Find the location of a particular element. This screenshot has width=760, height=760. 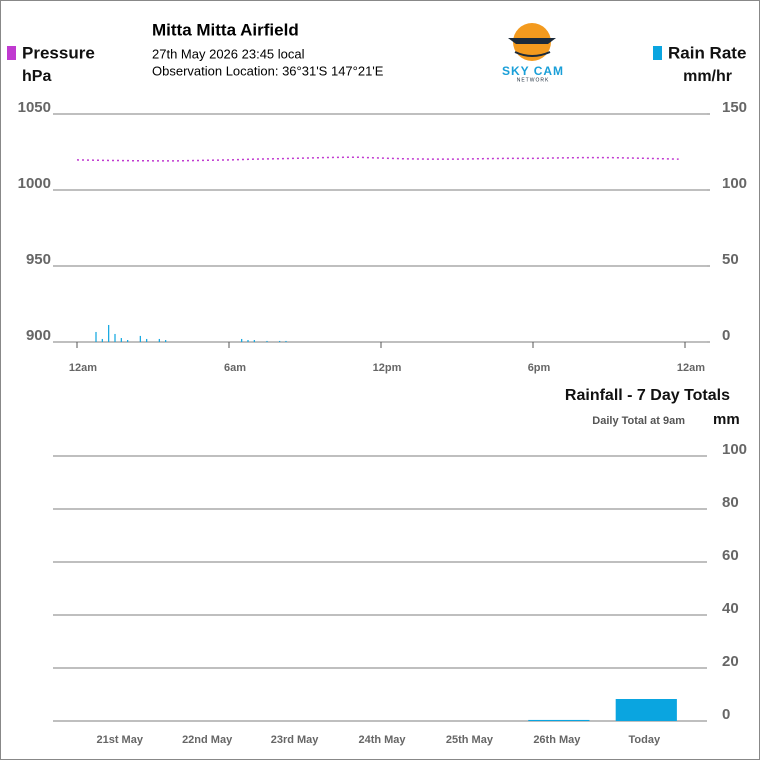

logo-arc is located at coordinates (532, 54).